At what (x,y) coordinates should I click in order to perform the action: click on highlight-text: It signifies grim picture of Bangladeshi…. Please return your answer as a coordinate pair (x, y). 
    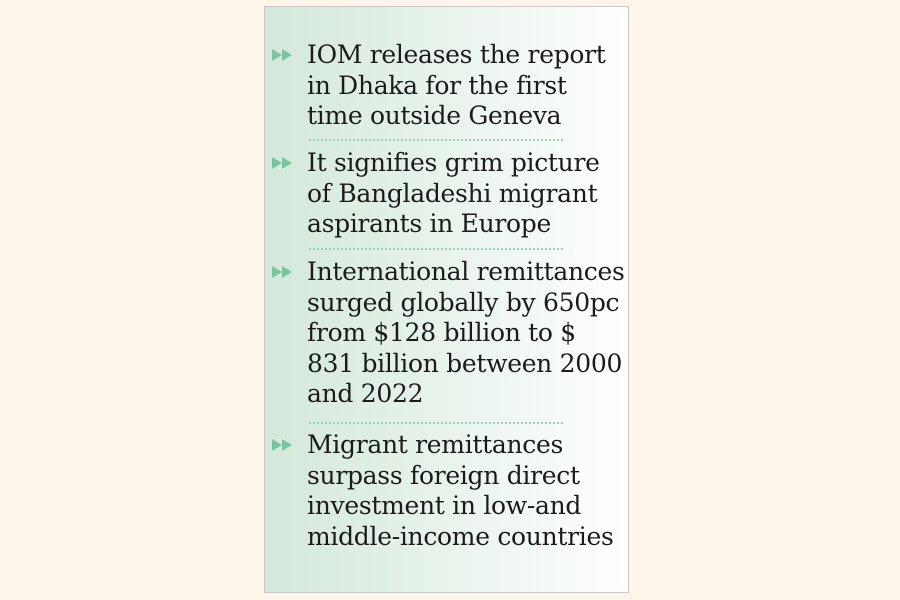
    Looking at the image, I should click on (453, 193).